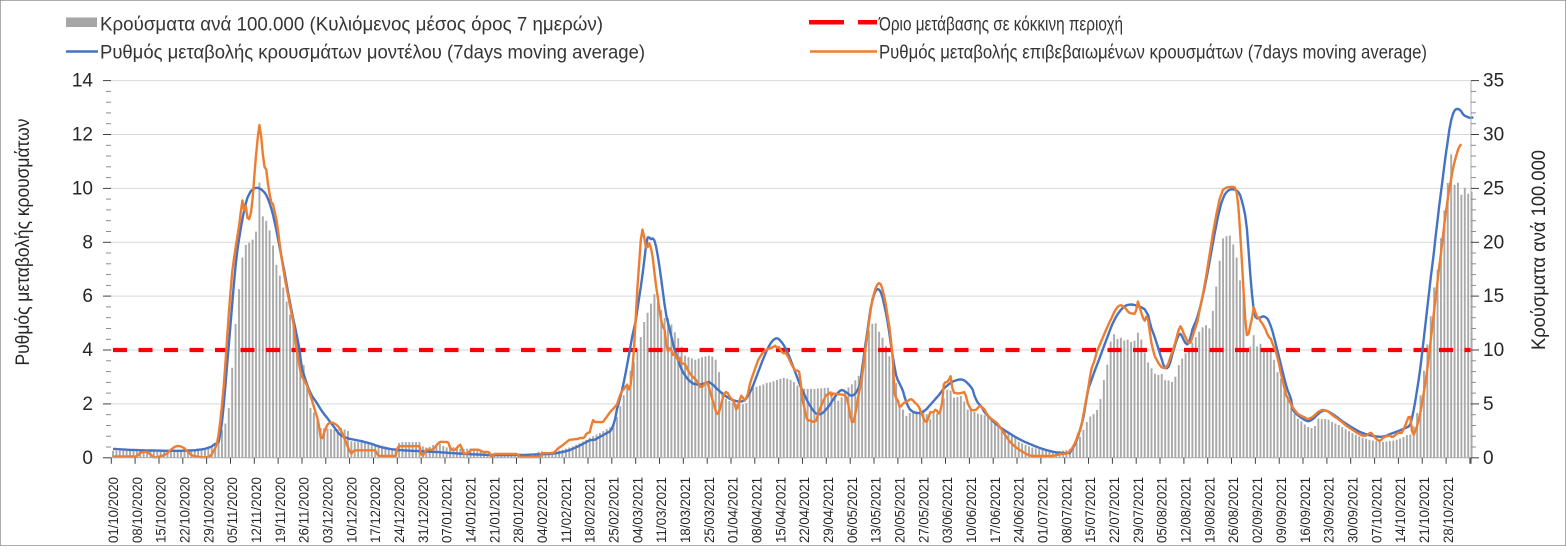 The height and width of the screenshot is (551, 1566). I want to click on svg-text: 22/04/2021, so click(804, 510).